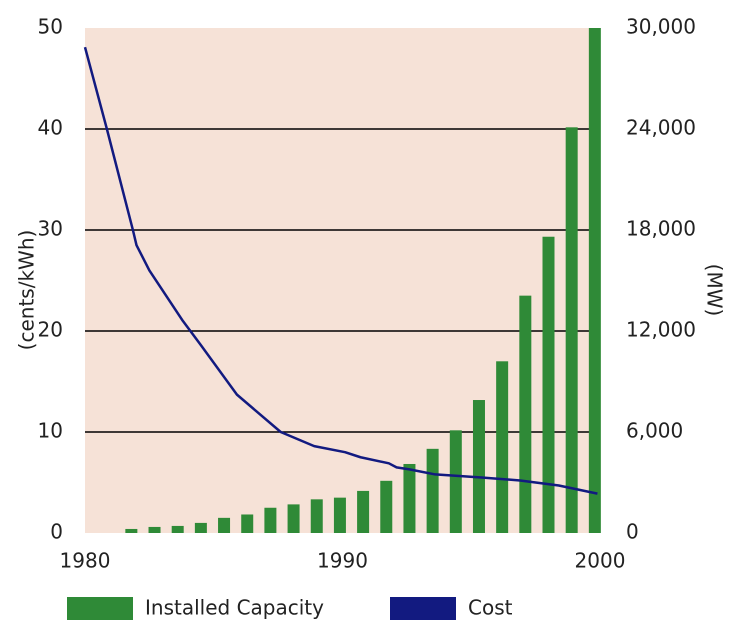  Describe the element at coordinates (85, 561) in the screenshot. I see `x-tick-label: 1980` at that location.